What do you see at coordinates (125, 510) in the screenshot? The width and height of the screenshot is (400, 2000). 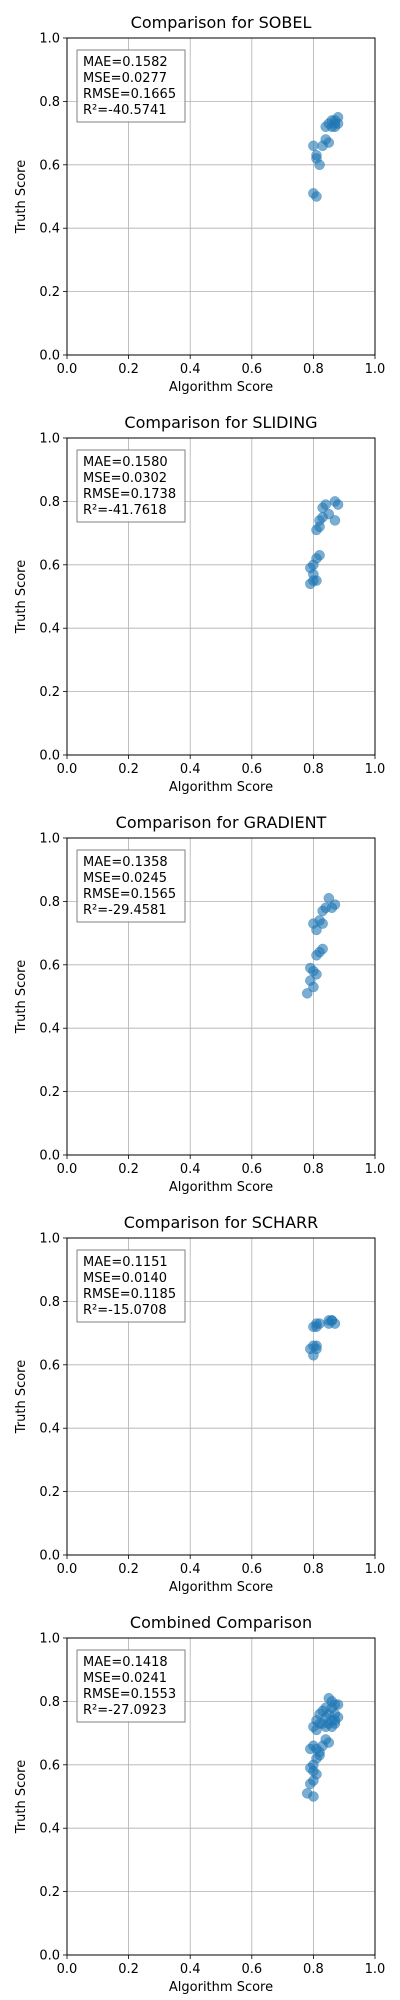 I see `metric-text: R²=-41.7618` at bounding box center [125, 510].